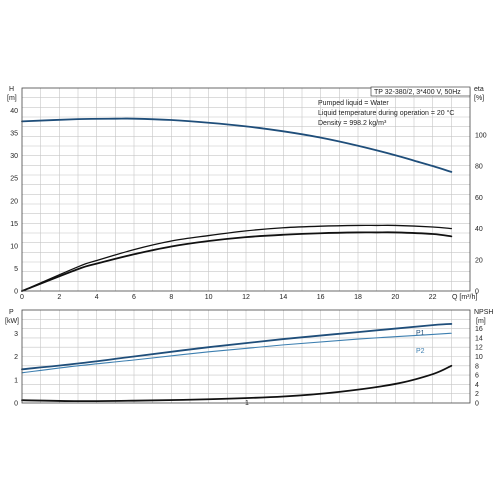  I want to click on y-right-tick-label: 80, so click(479, 167).